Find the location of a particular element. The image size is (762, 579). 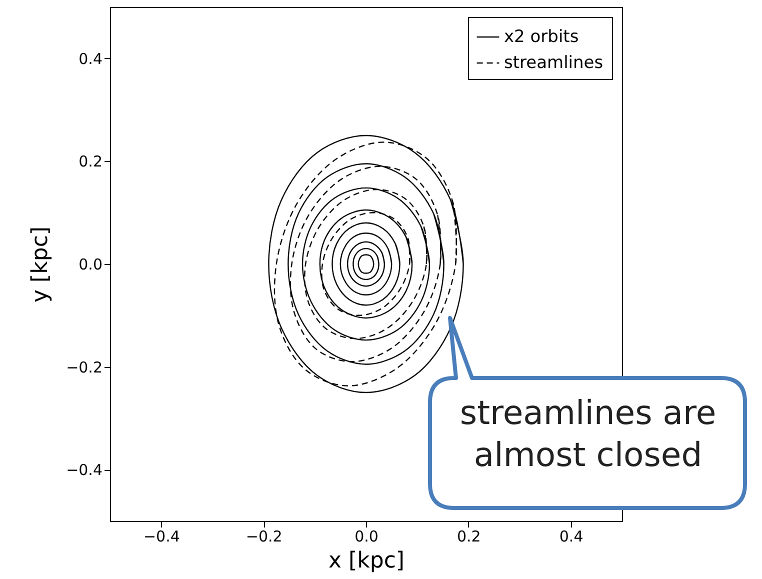

x-axis-title: x [kpc] is located at coordinates (366, 561).